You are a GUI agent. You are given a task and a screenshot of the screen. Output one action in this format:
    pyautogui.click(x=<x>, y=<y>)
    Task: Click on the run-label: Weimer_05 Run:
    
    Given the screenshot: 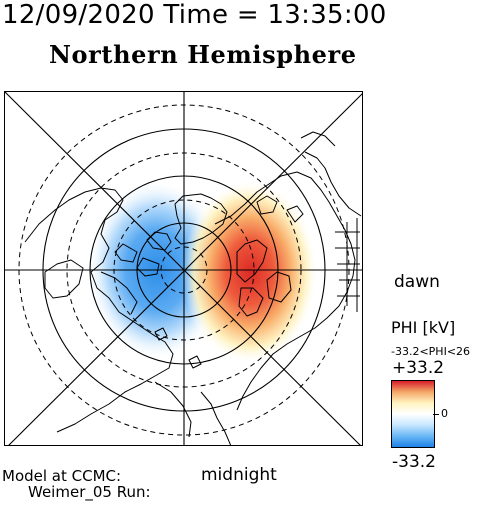 What is the action you would take?
    pyautogui.click(x=89, y=492)
    